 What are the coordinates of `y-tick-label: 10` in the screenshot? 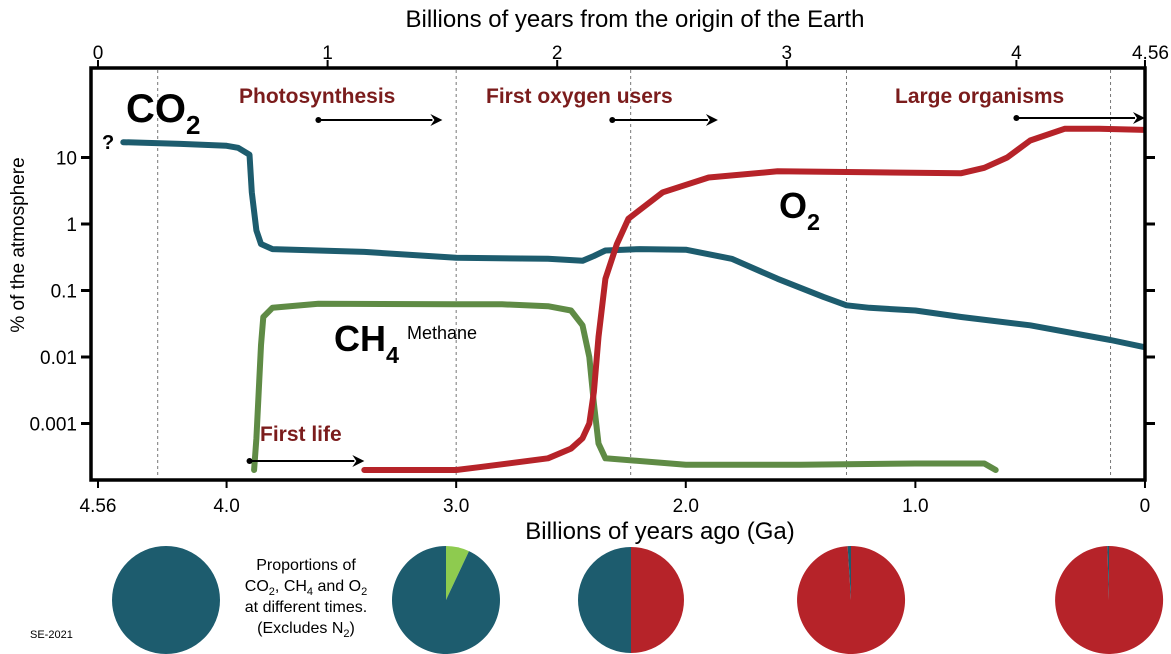 It's located at (66, 159).